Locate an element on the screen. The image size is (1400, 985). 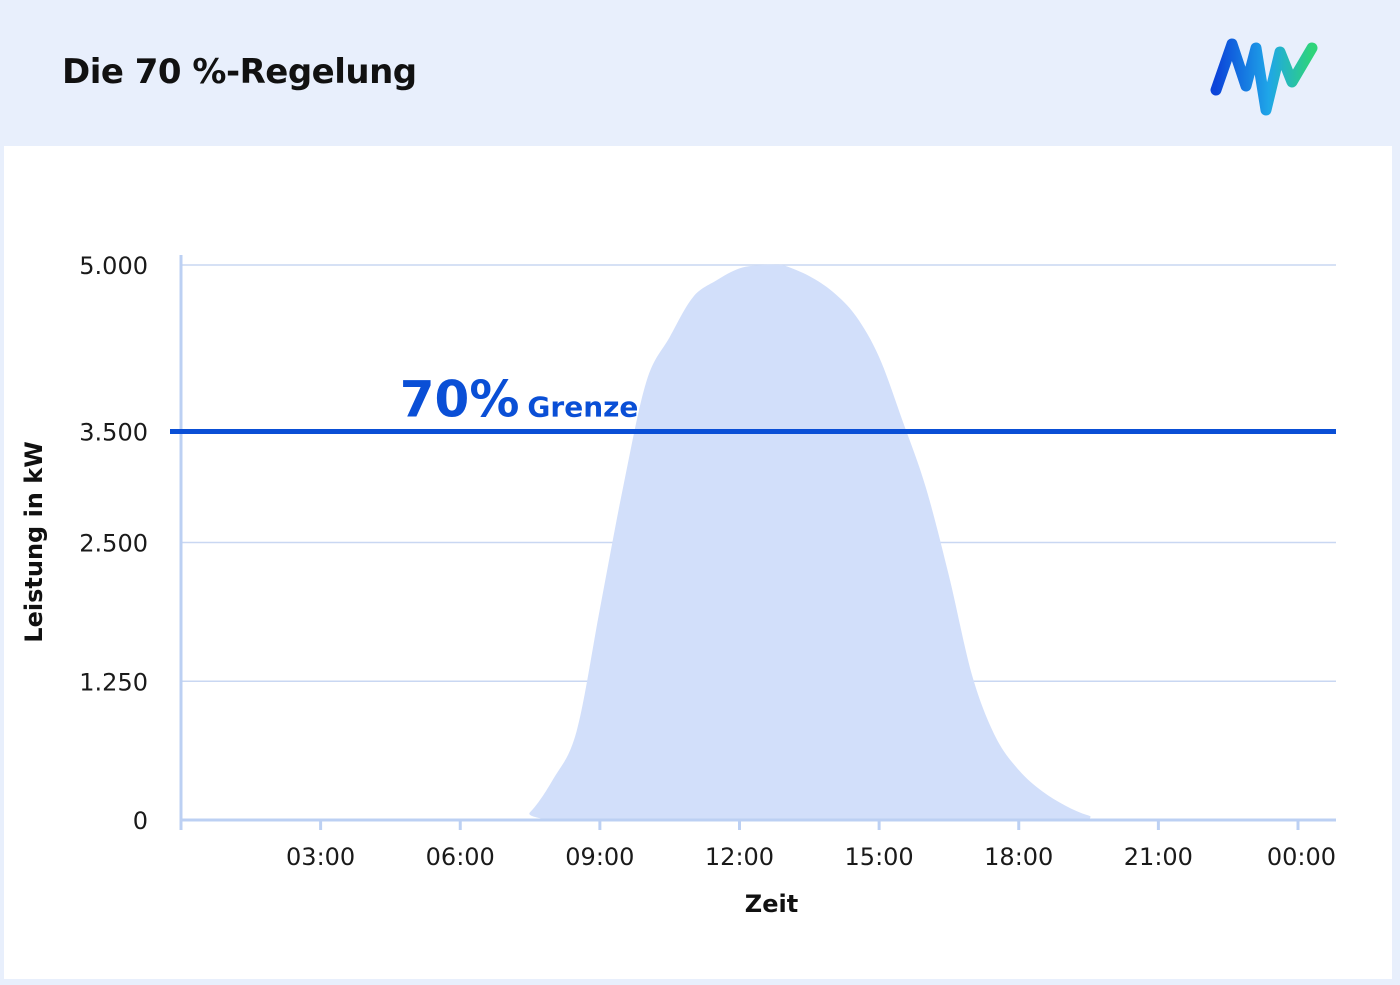
x-tick-label-3: 12:00 is located at coordinates (739, 857).